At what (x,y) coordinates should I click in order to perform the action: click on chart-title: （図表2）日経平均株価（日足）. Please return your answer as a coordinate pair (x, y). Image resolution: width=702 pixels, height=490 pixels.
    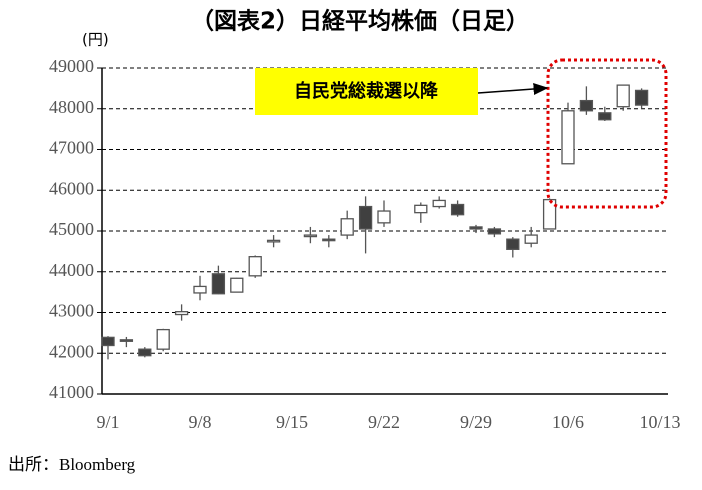
    Looking at the image, I should click on (360, 21).